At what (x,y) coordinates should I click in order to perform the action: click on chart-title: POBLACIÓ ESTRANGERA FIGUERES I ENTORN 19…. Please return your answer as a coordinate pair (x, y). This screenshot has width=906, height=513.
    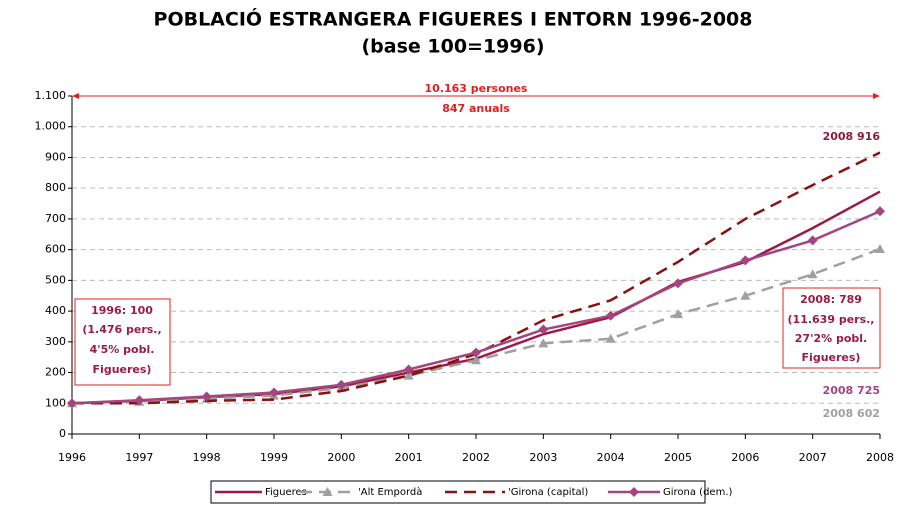
    Looking at the image, I should click on (453, 19).